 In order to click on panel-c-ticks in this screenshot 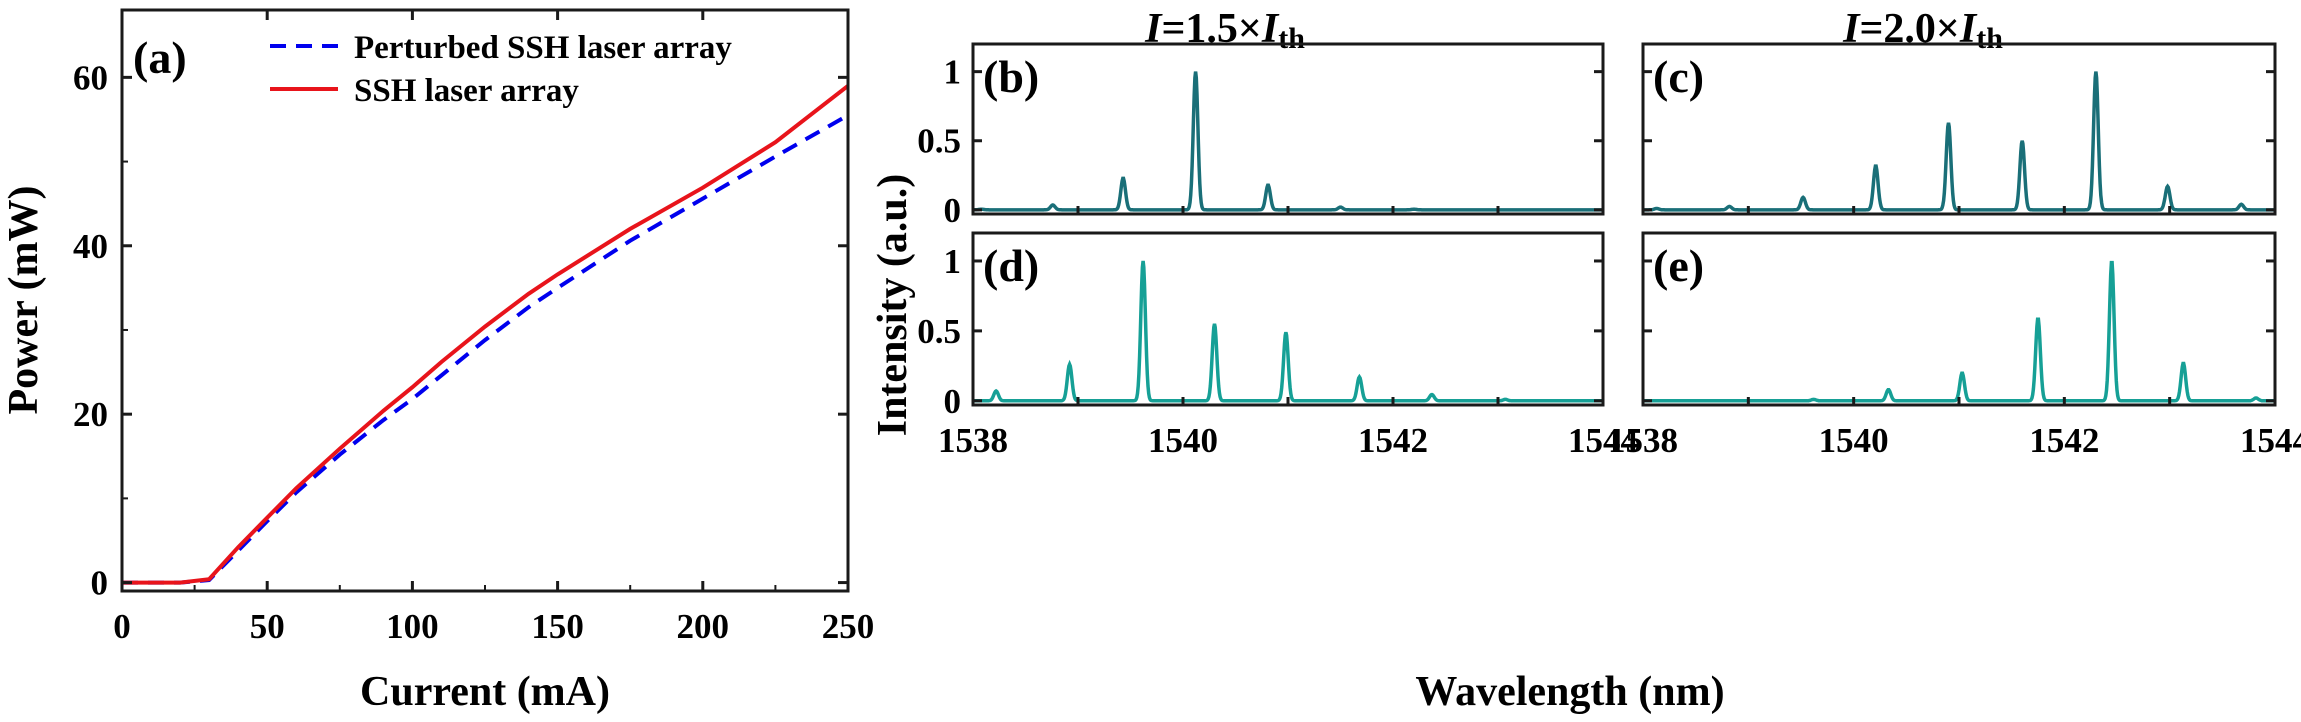, I will do `click(1959, 142)`.